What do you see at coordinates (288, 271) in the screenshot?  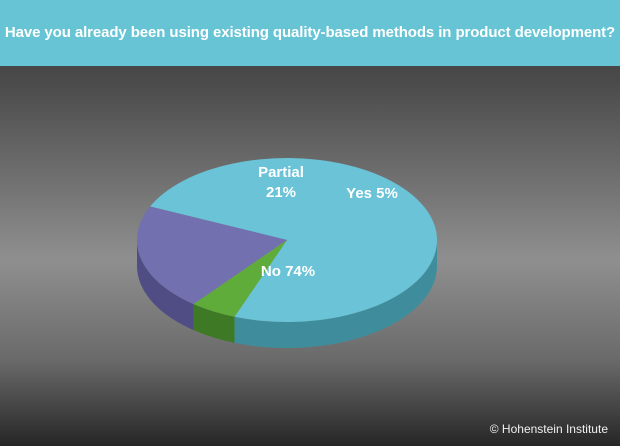 I see `label-no: No 74%` at bounding box center [288, 271].